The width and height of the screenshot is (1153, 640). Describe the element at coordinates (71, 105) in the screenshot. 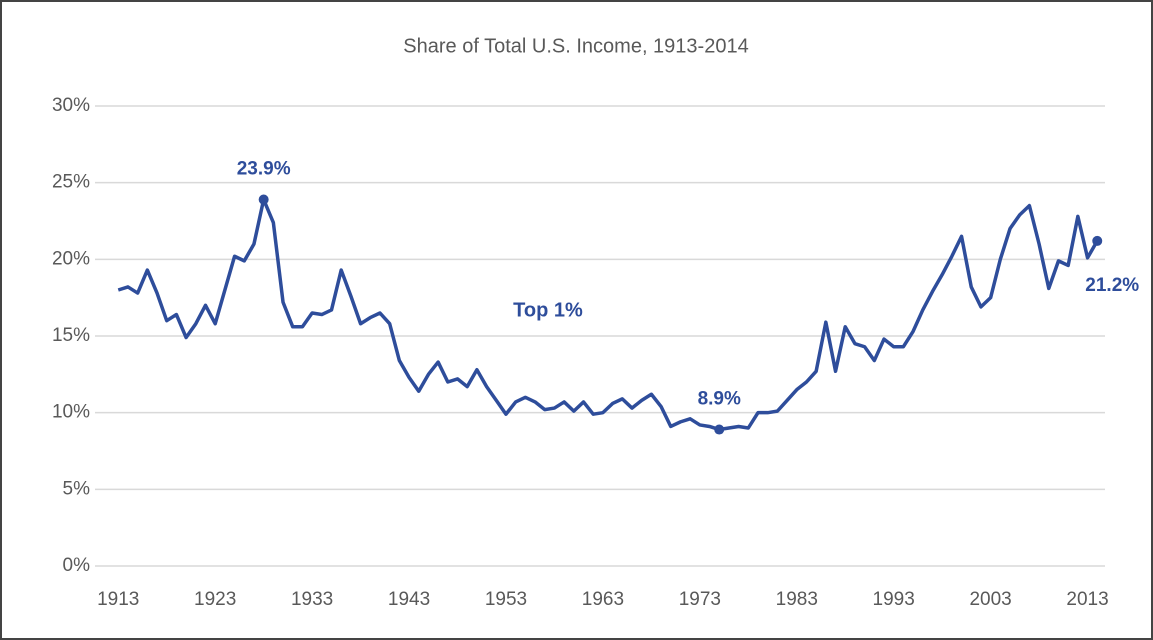

I see `y-tick-label: 30%` at that location.